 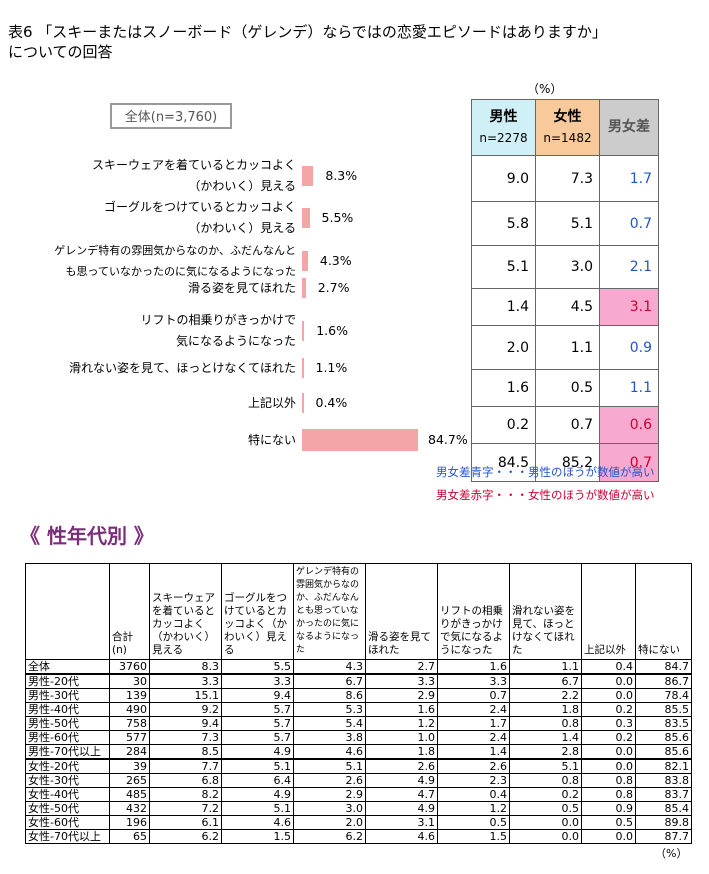 What do you see at coordinates (663, 681) in the screenshot?
I see `cell-value: 86.7` at bounding box center [663, 681].